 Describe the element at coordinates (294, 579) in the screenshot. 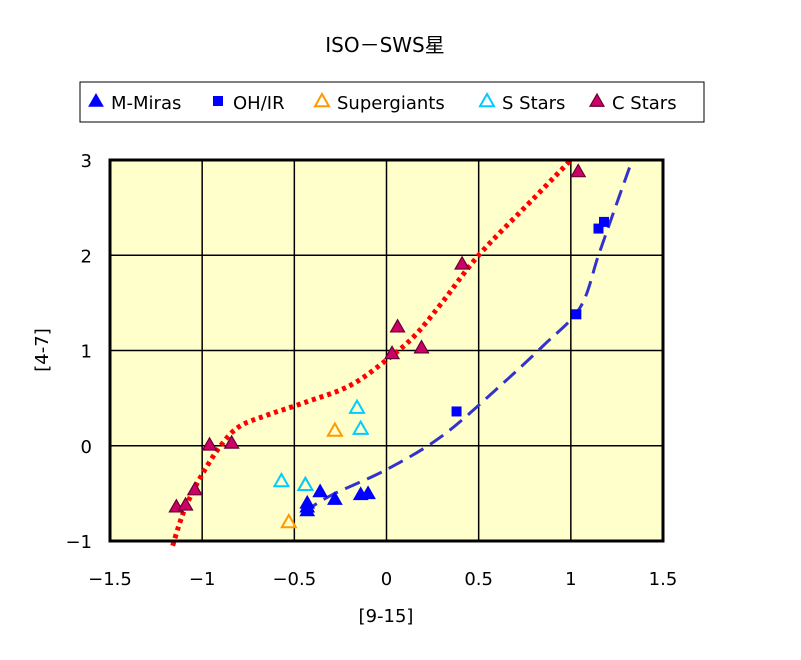

I see `x-tick-label: −0.5` at that location.